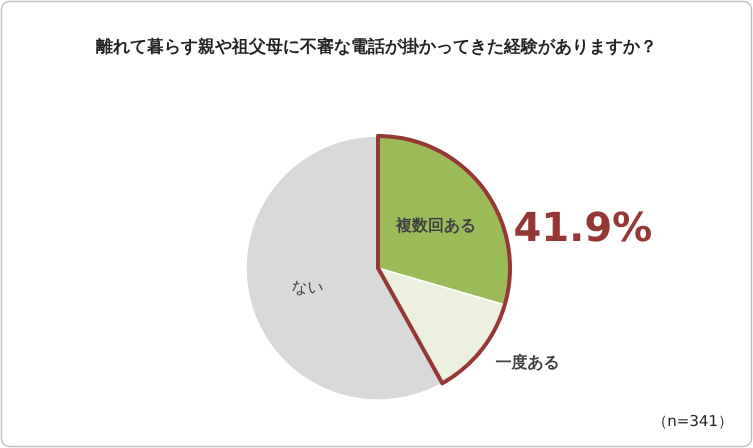  Describe the element at coordinates (582, 227) in the screenshot. I see `text: 41.9%` at that location.